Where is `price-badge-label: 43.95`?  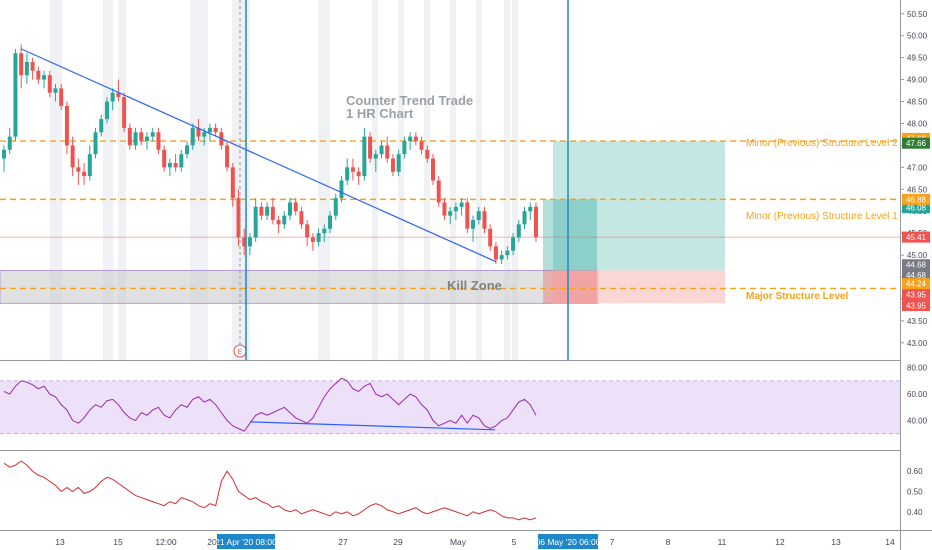
price-badge-label: 43.95 is located at coordinates (916, 295).